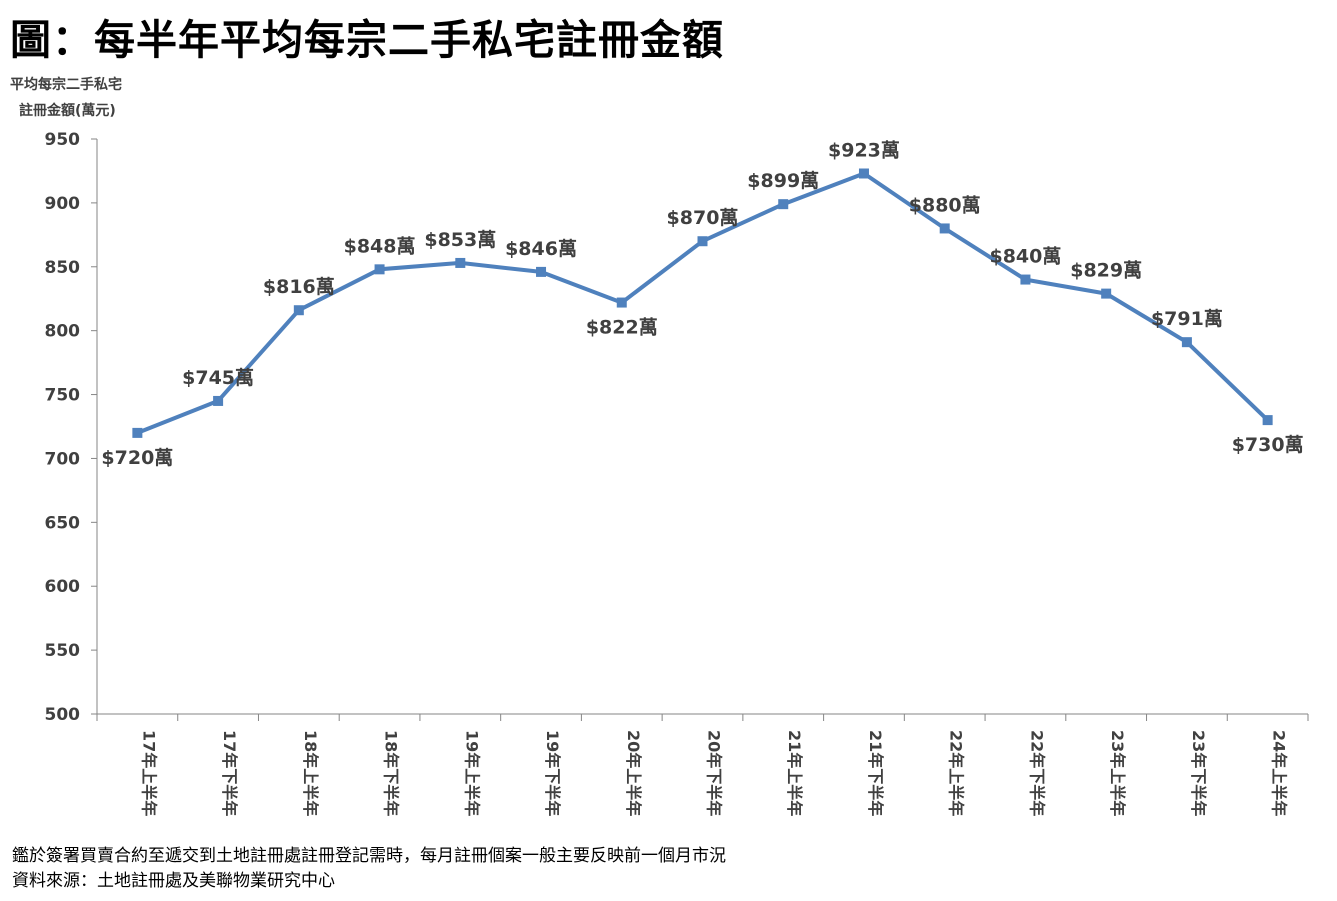 The width and height of the screenshot is (1337, 901). I want to click on chart-title: 圖：每半年平均每宗二手私宅註冊金額, so click(367, 40).